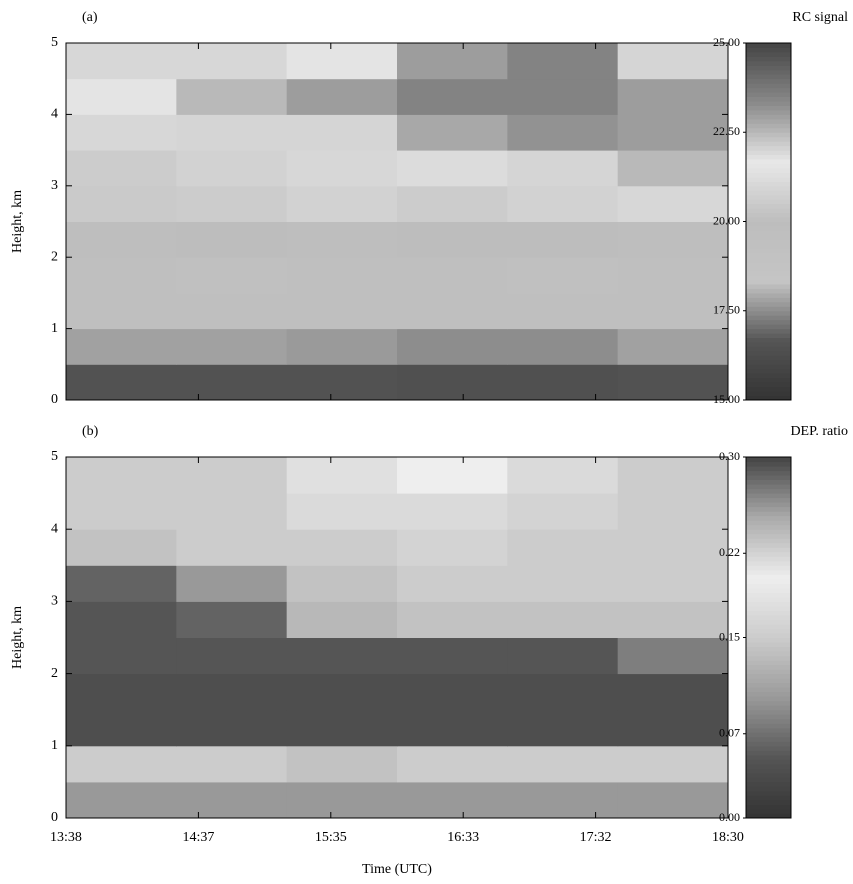 This screenshot has height=884, width=853. What do you see at coordinates (820, 17) in the screenshot?
I see `colorbar-label: RC signal` at bounding box center [820, 17].